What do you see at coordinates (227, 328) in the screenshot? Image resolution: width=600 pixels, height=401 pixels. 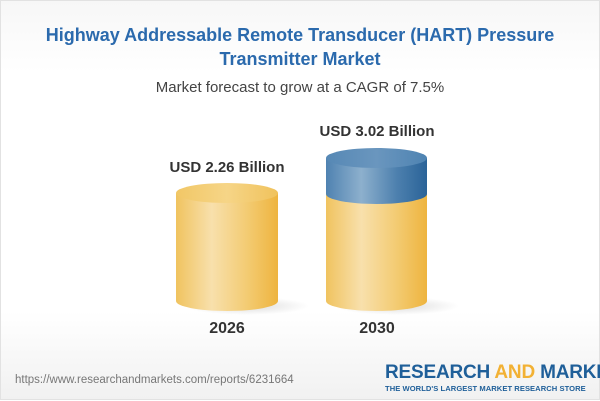 I see `x-label-2026: 2026` at bounding box center [227, 328].